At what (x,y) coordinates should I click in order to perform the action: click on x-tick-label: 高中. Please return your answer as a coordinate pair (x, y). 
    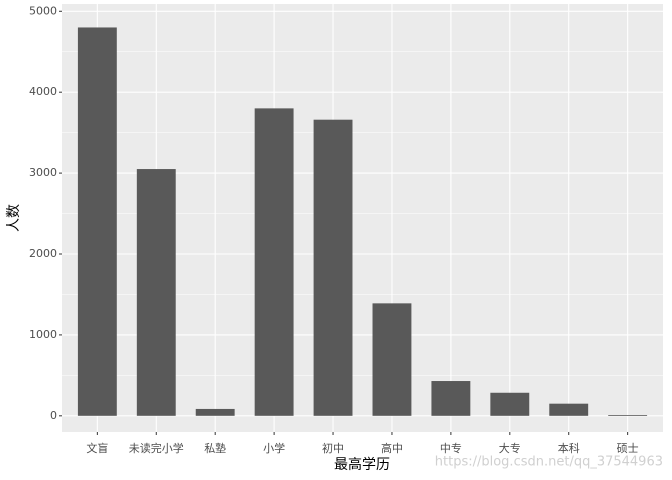
    Looking at the image, I should click on (392, 448).